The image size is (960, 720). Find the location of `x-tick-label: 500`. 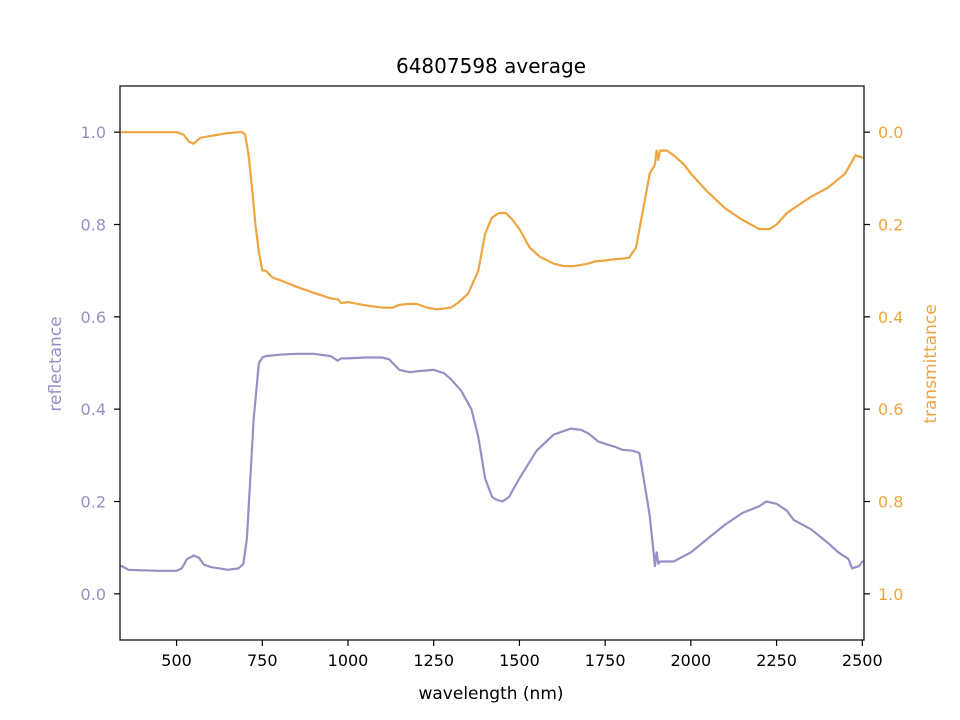

x-tick-label: 500 is located at coordinates (176, 660).